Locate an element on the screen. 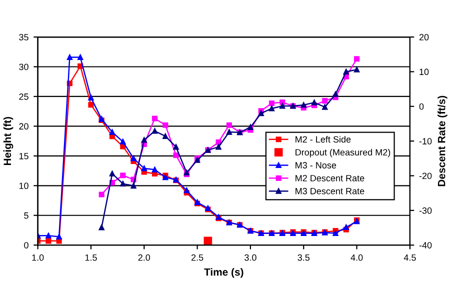  y-tick-label: 20 is located at coordinates (23, 126).